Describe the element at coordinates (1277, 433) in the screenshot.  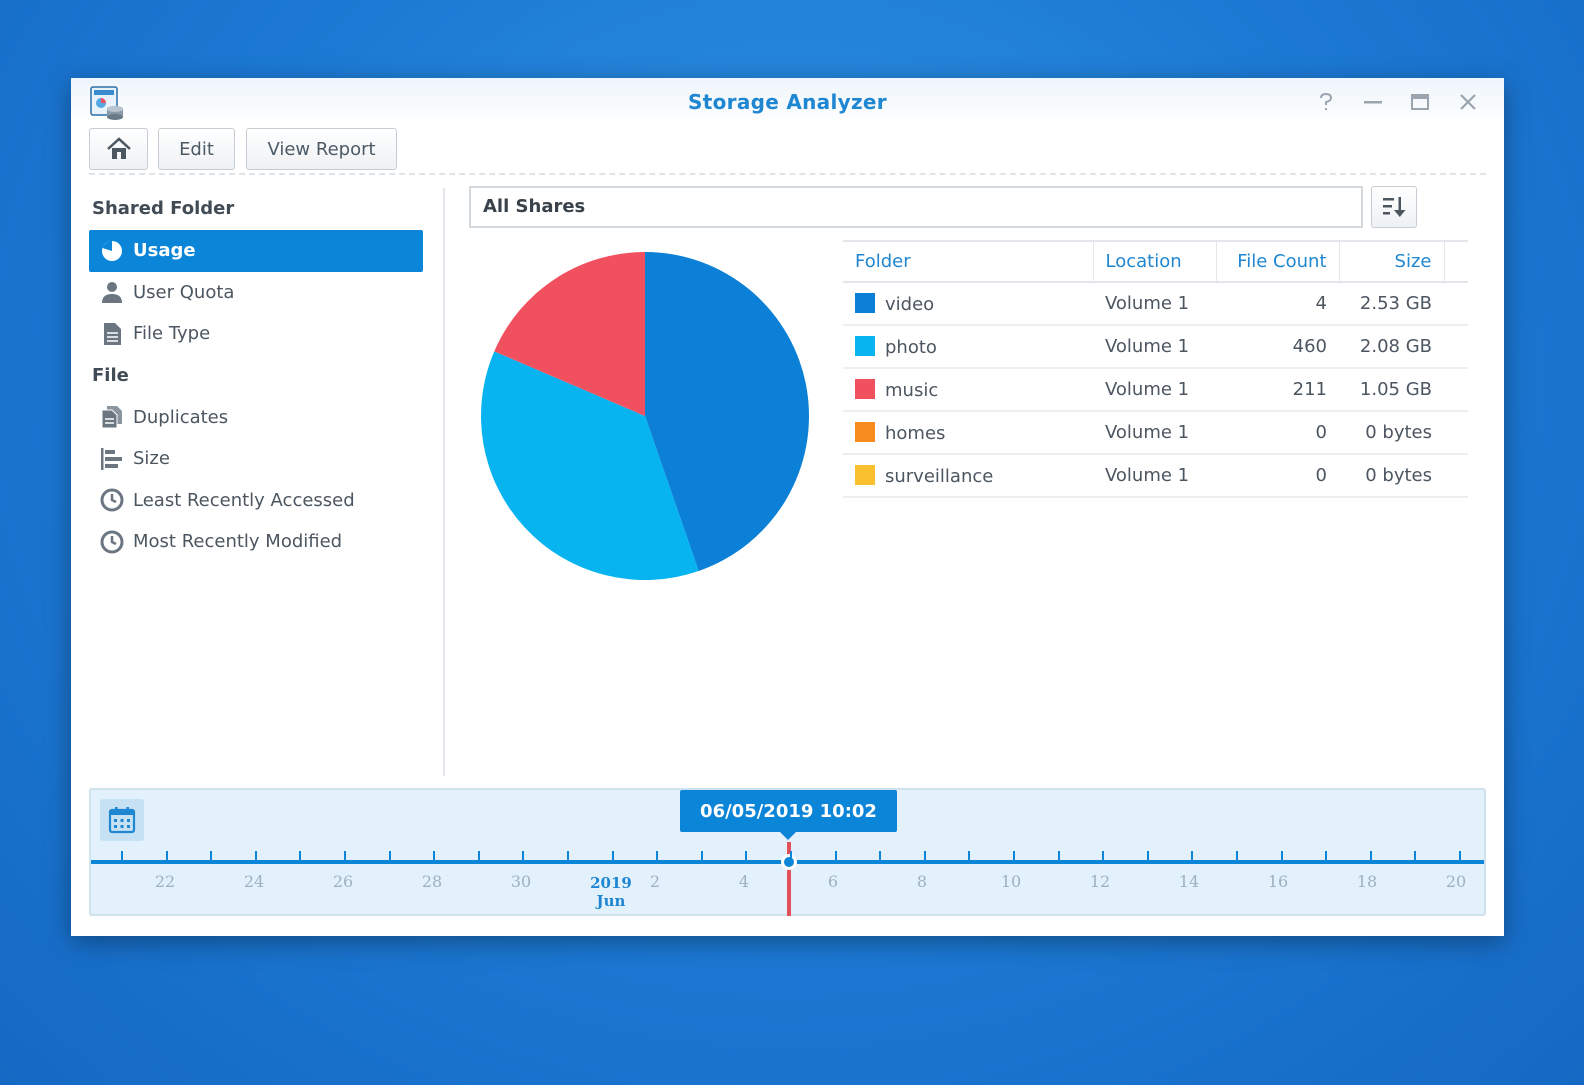
I see `cell-file-count: 0` at that location.